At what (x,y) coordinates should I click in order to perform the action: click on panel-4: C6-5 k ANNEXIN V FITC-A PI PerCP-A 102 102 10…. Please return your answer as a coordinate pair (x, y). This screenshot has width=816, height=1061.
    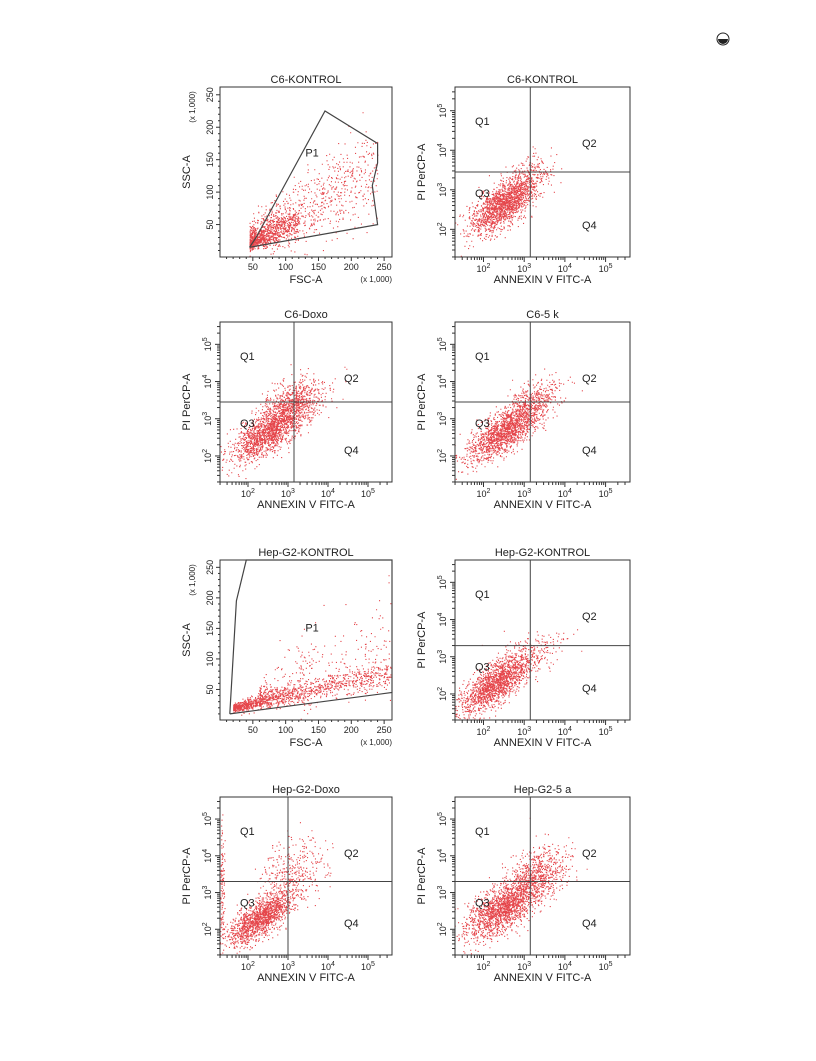
    Looking at the image, I should click on (523, 410).